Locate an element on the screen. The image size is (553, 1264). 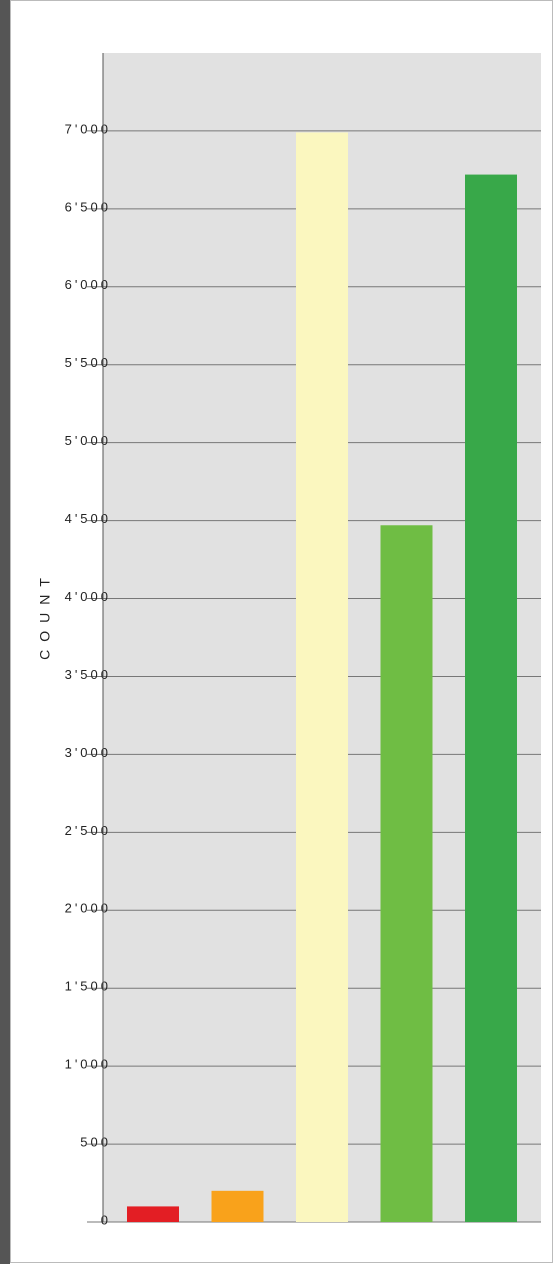
y-tick-label: 4'000 is located at coordinates (88, 596).